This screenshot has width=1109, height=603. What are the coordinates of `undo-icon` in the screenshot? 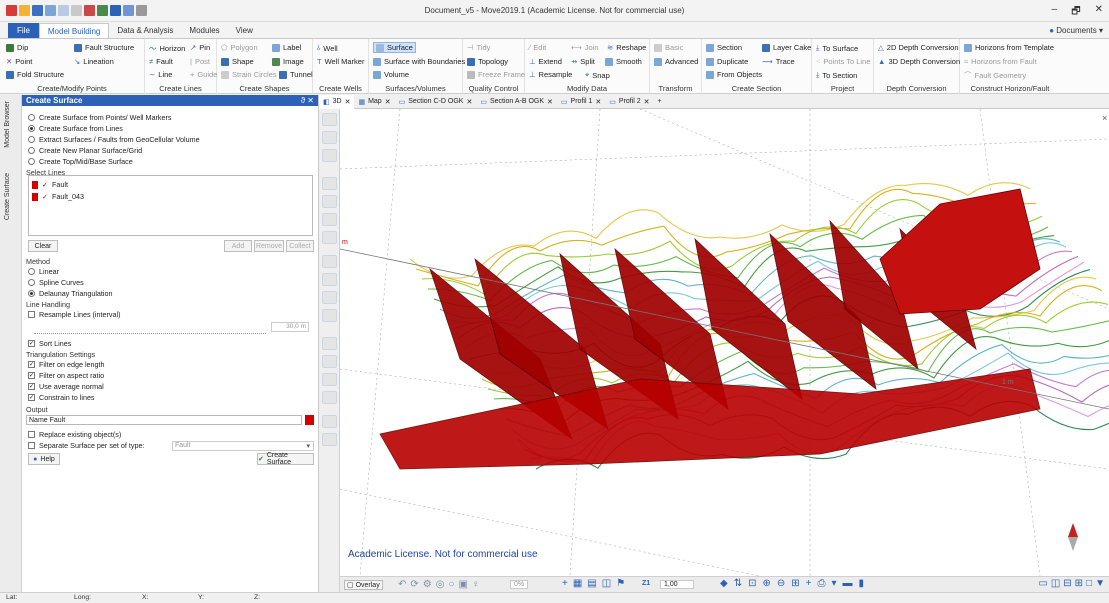 It's located at (50, 10).